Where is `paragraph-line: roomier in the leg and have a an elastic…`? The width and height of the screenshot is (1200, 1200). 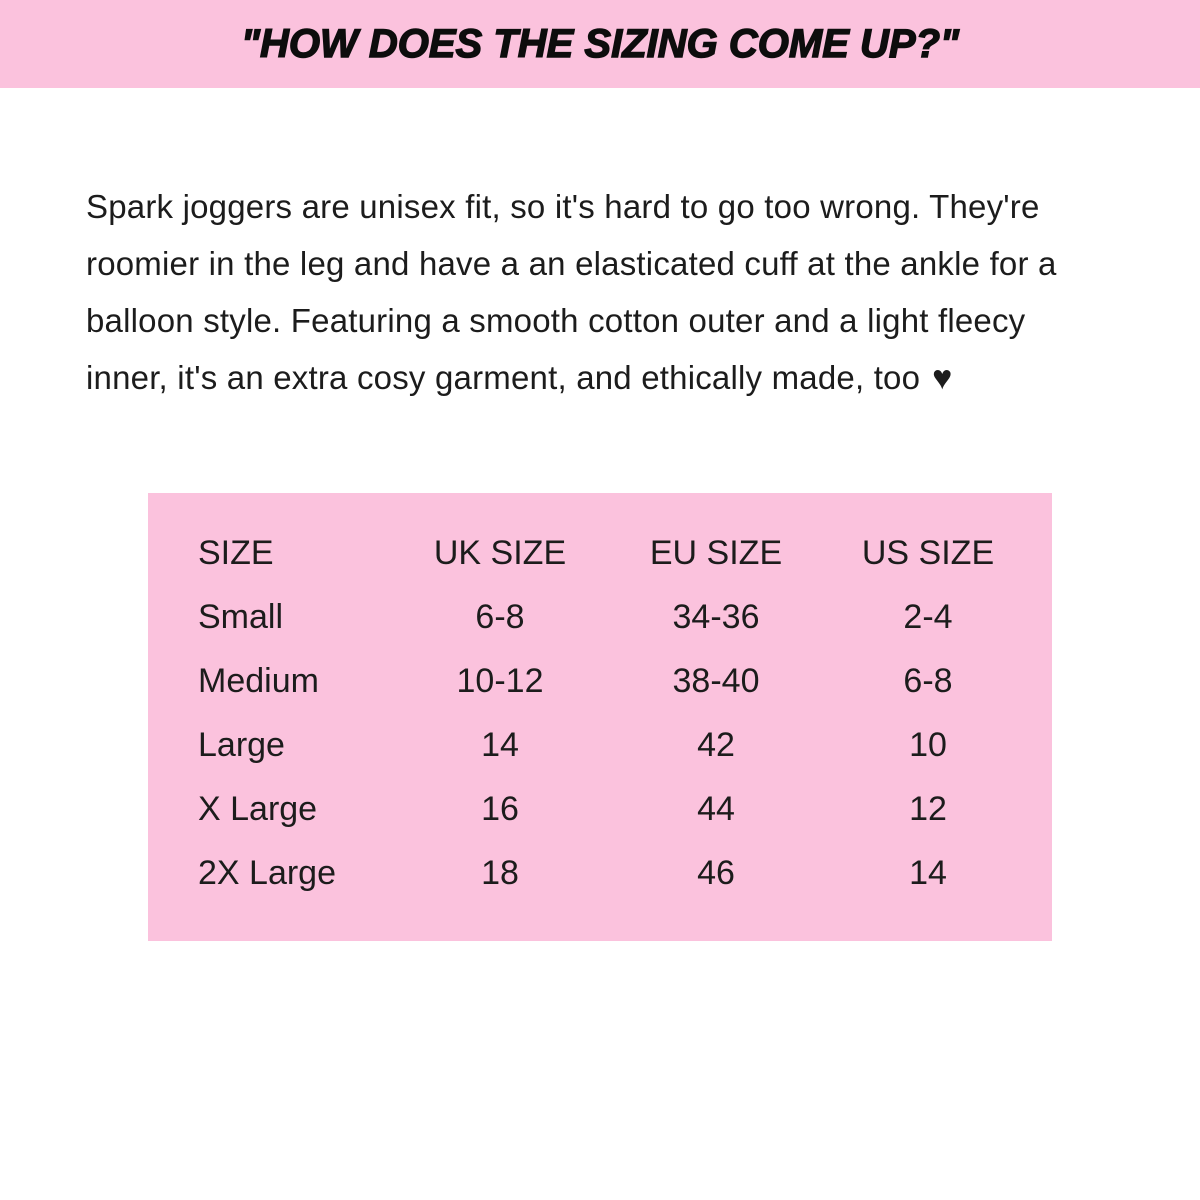 paragraph-line: roomier in the leg and have a an elastic… is located at coordinates (571, 263).